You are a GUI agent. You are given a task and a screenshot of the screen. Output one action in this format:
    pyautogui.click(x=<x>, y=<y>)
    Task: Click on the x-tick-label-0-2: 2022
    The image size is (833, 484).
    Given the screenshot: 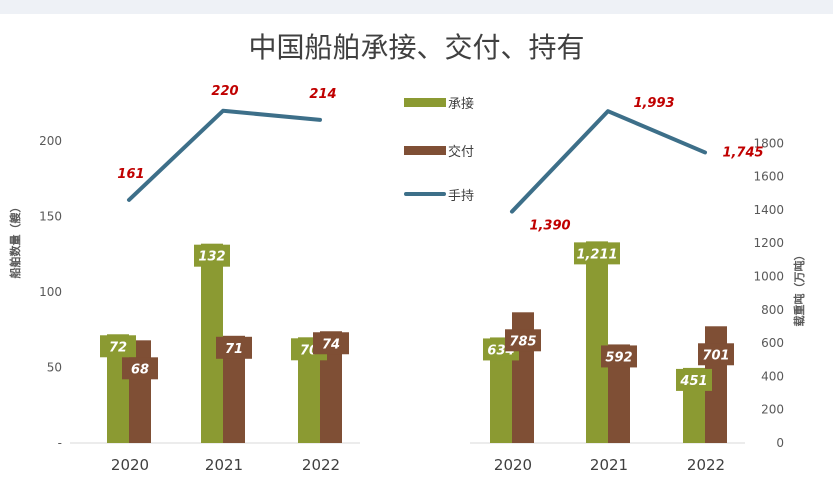 What is the action you would take?
    pyautogui.click(x=321, y=465)
    